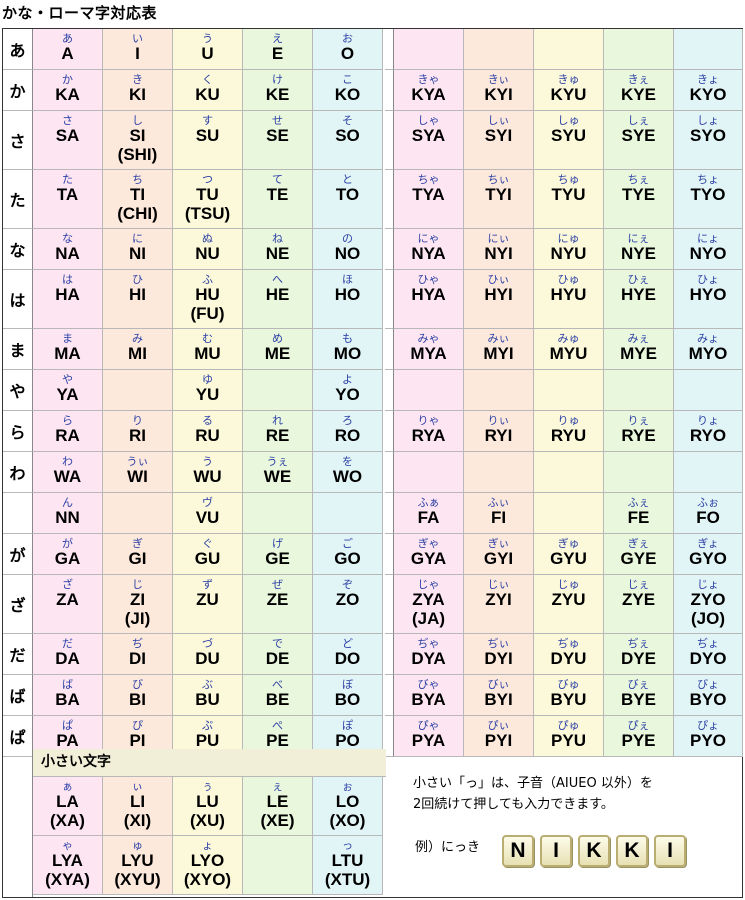 This screenshot has height=900, width=745. Describe the element at coordinates (638, 725) in the screenshot. I see `kana-label: ぴぇ` at that location.